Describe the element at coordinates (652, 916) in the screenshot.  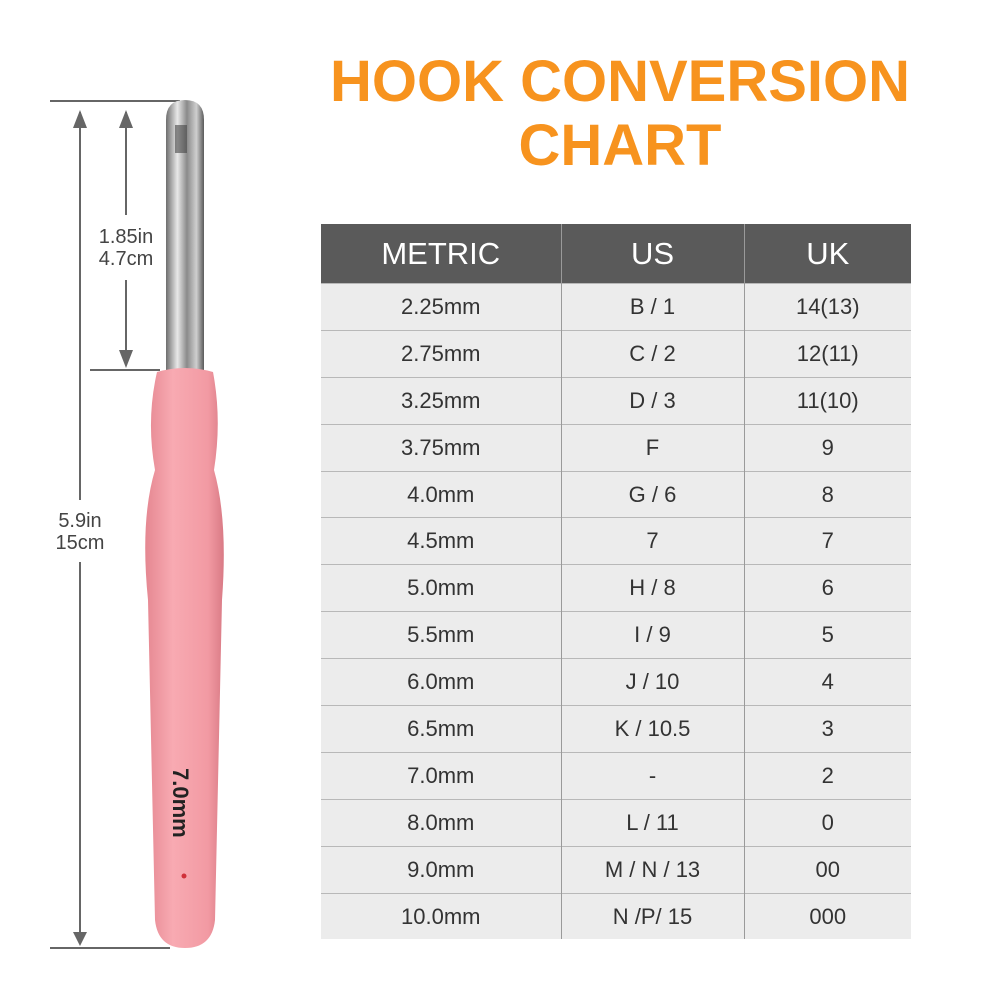
I see `us-cell: N /P/ 15` at that location.